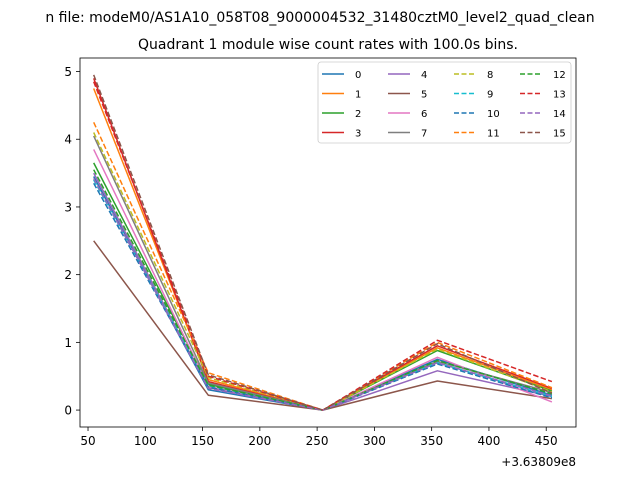  Describe the element at coordinates (87, 441) in the screenshot. I see `x-tick-label: 50` at that location.